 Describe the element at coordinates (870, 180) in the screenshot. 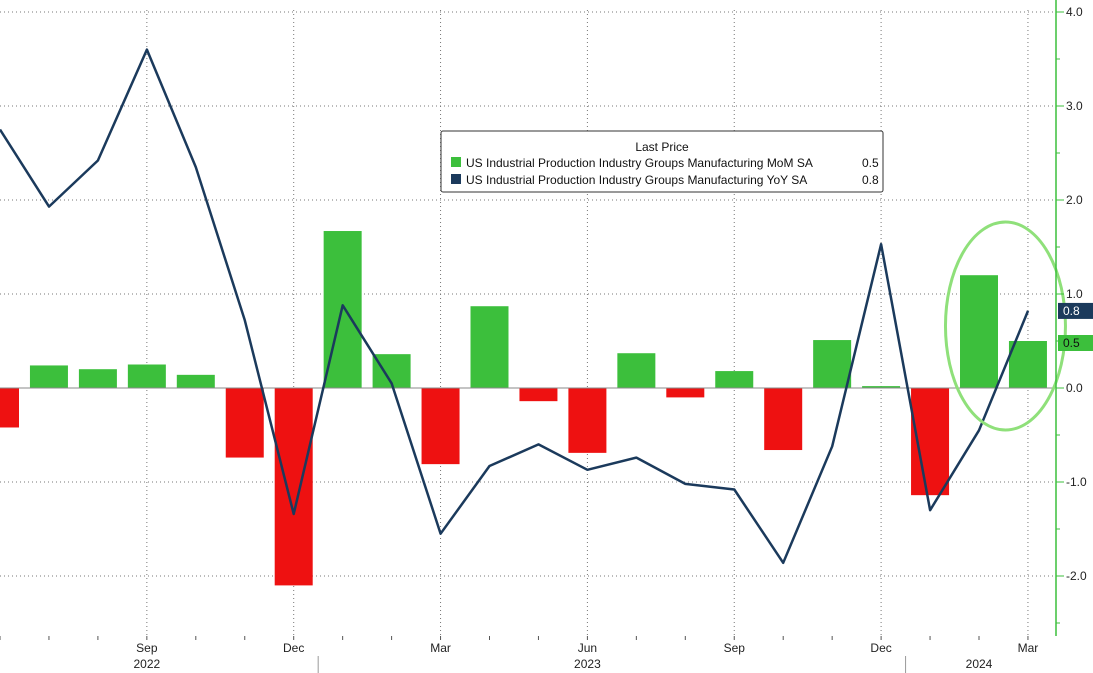

I see `legend-last-yoy: 0.8` at that location.